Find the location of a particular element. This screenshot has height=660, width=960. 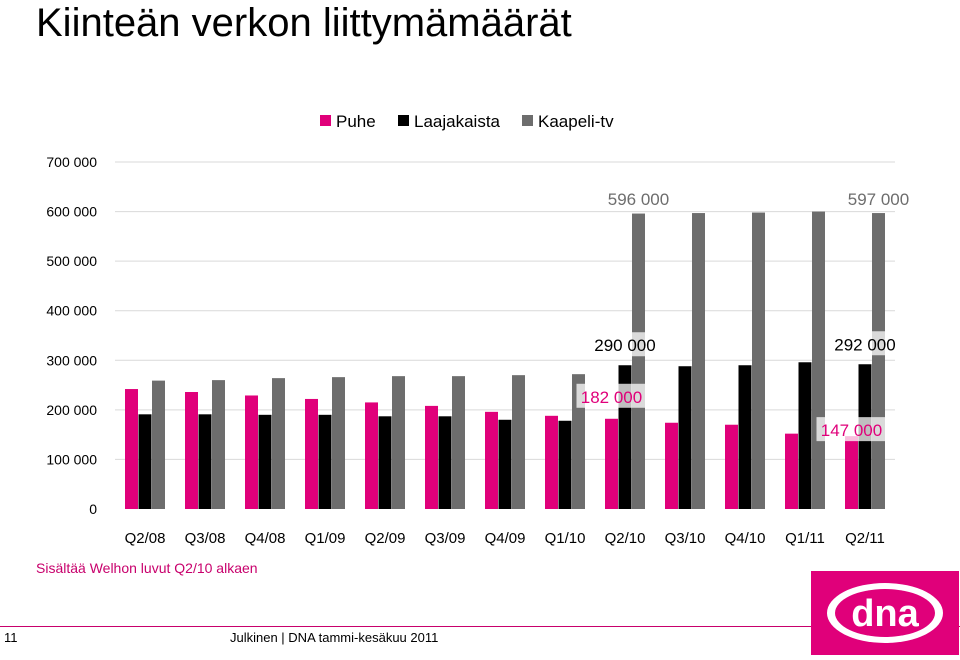

page-number: 11 is located at coordinates (11, 637).